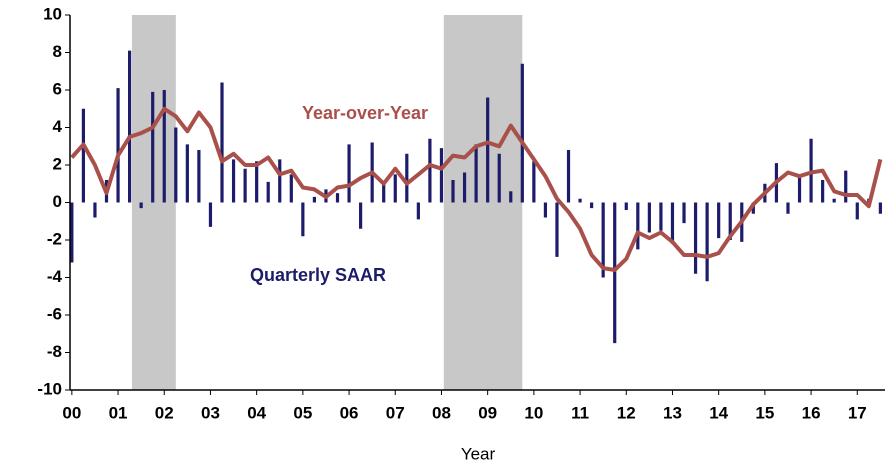  What do you see at coordinates (55, 276) in the screenshot?
I see `y-tick-label: -4` at bounding box center [55, 276].